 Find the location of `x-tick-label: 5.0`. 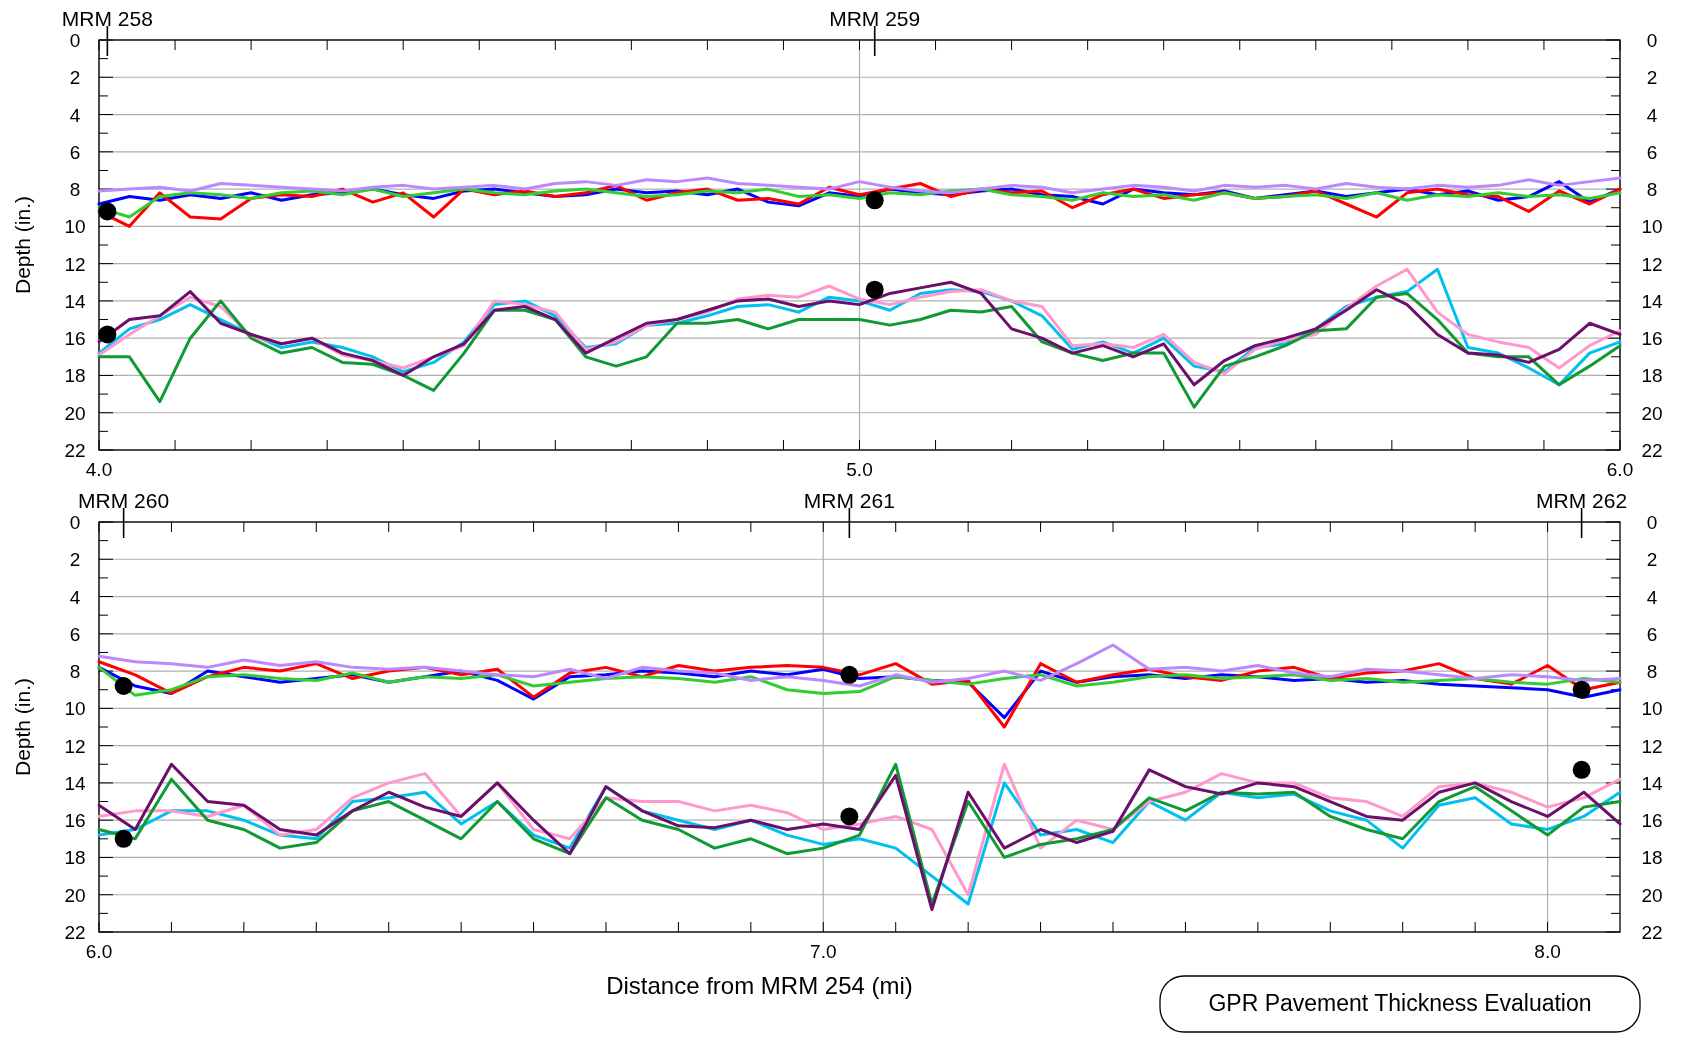

x-tick-label: 5.0 is located at coordinates (859, 469).